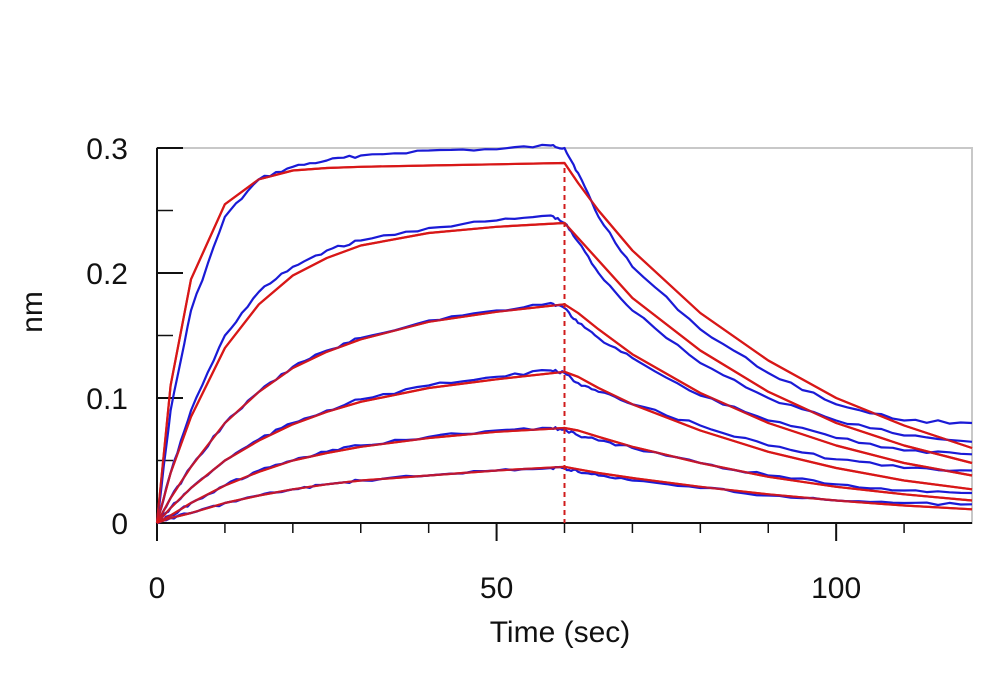 This screenshot has width=1000, height=675. I want to click on x-tick-label: 0, so click(157, 588).